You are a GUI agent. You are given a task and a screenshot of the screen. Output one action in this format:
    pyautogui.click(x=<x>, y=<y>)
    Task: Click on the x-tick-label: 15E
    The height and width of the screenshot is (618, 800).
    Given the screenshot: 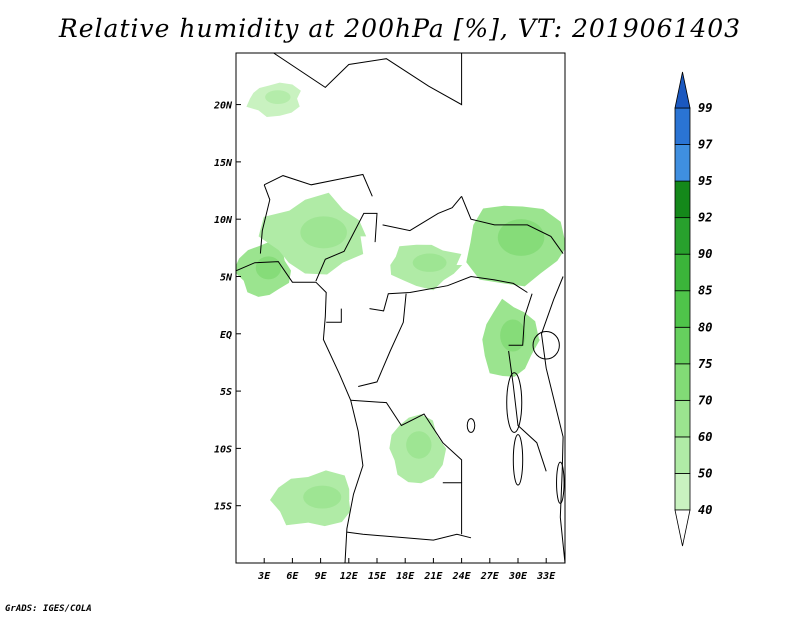 What is the action you would take?
    pyautogui.click(x=377, y=576)
    